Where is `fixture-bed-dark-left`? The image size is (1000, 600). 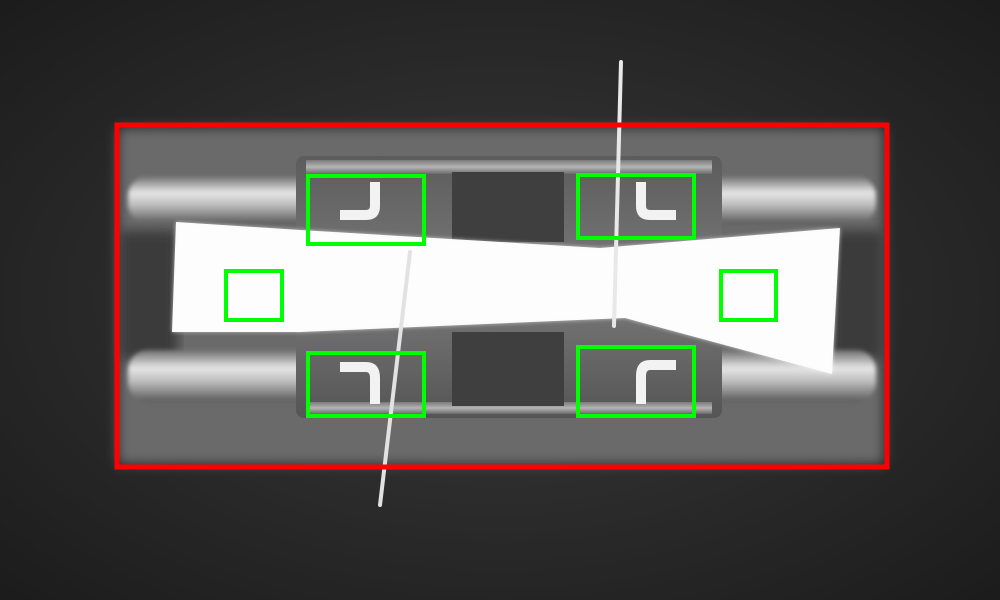 fixture-bed-dark-left is located at coordinates (148, 295).